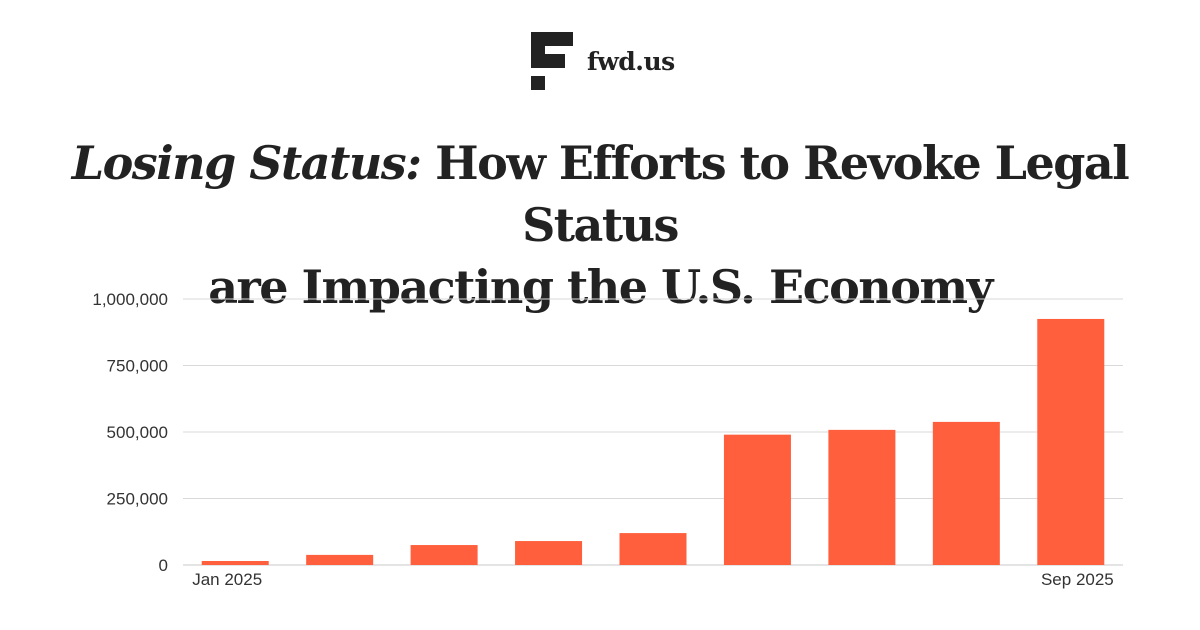 This screenshot has width=1200, height=630. I want to click on bar-sep-2025, so click(1071, 441).